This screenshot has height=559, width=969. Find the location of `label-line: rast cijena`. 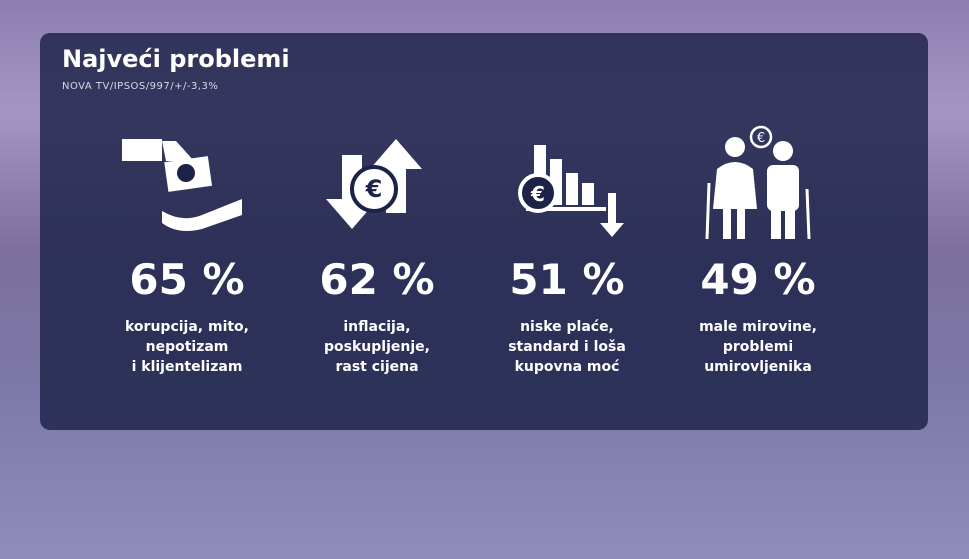

label-line: rast cijena is located at coordinates (377, 367).